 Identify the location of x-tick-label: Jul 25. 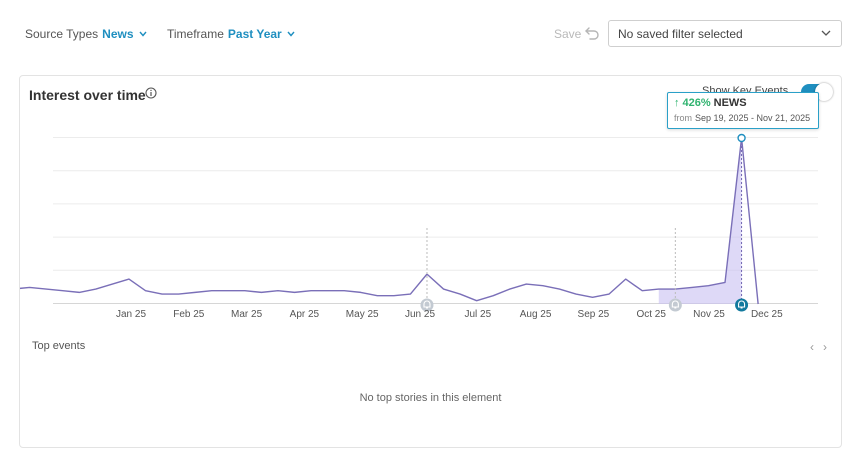
(477, 314).